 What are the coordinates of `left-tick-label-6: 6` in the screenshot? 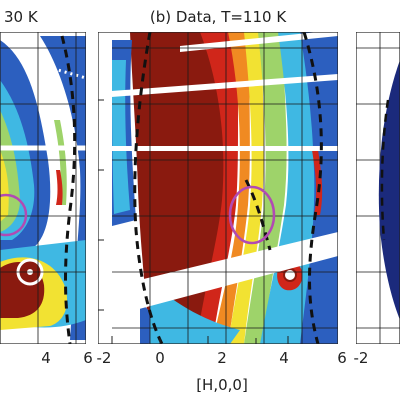 It's located at (88, 358).